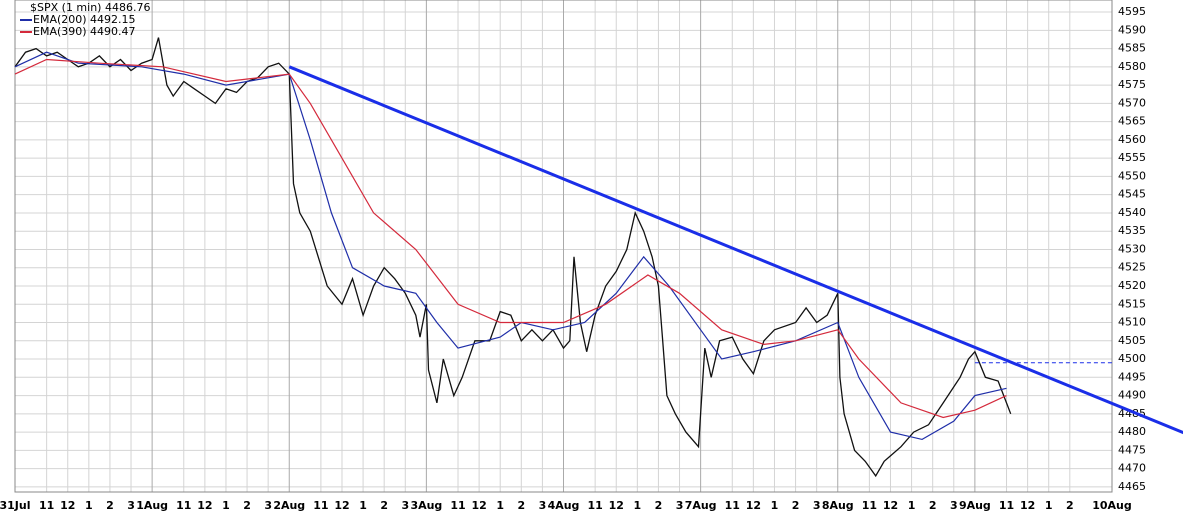  What do you see at coordinates (1132, 230) in the screenshot?
I see `y-tick-label: 4535` at bounding box center [1132, 230].